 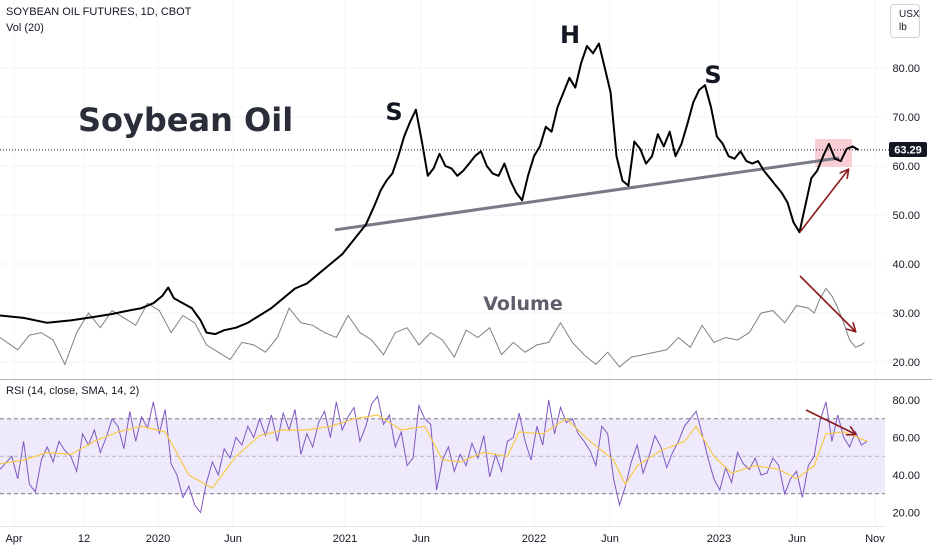 What do you see at coordinates (906, 457) in the screenshot?
I see `rsi-axis: 20.00 40.00 60.00 80.00` at bounding box center [906, 457].